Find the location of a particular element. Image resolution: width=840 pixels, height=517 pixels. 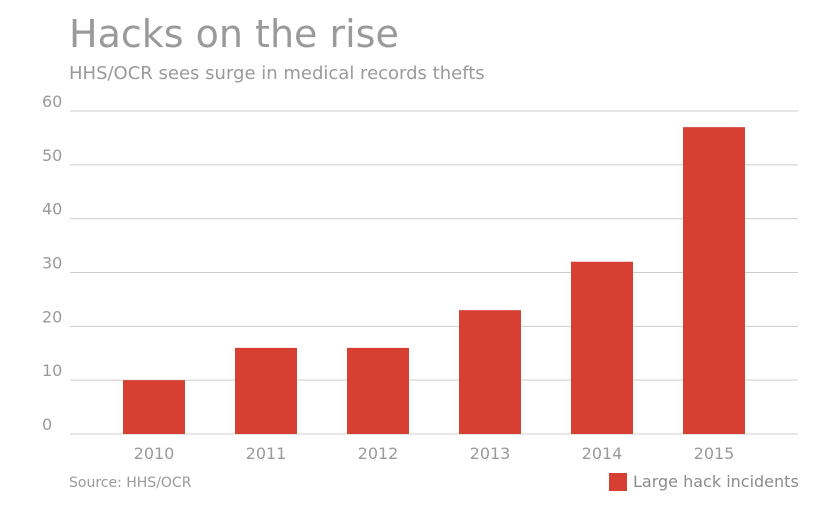

y-tick-label-40: 40 is located at coordinates (52, 209).